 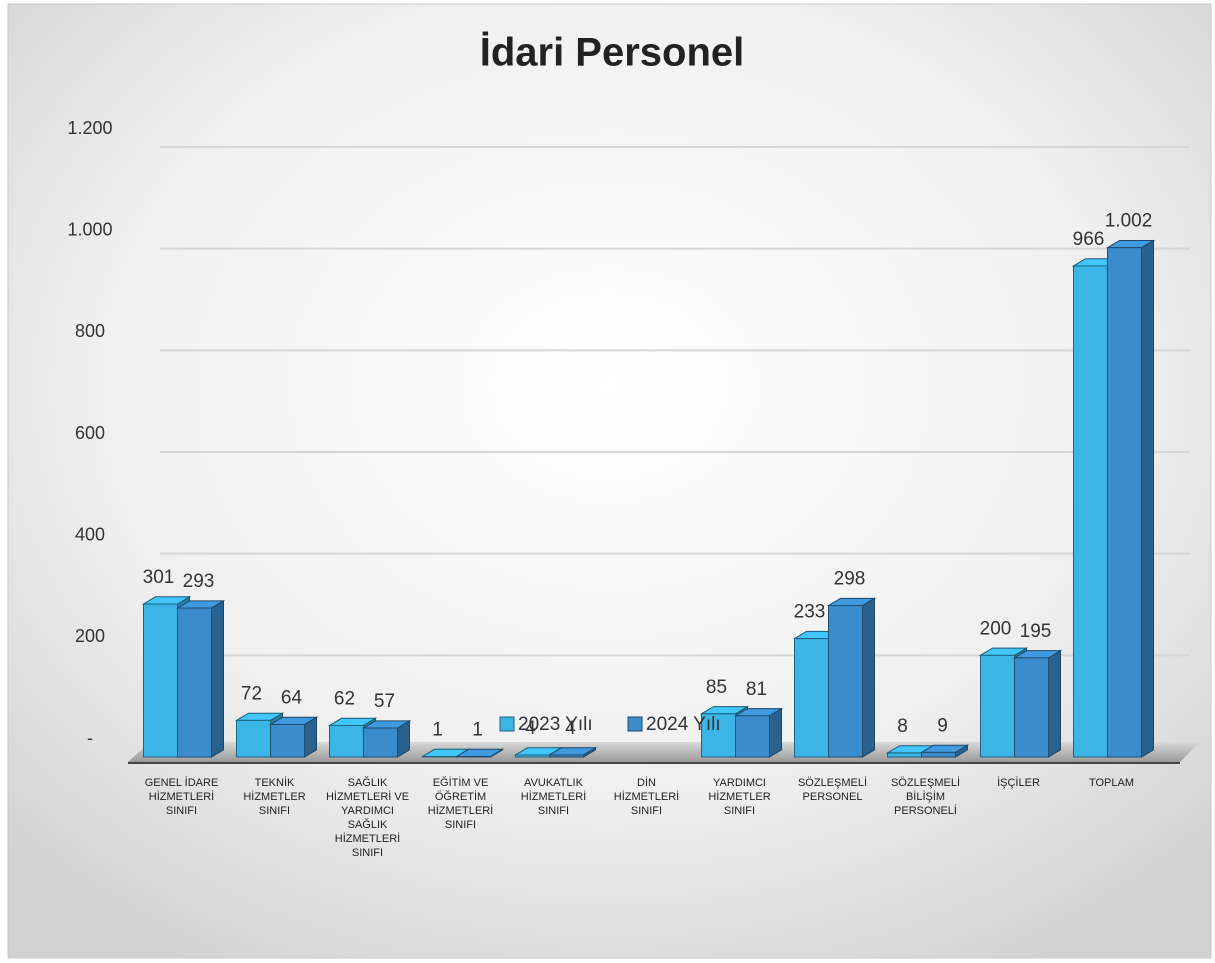 What do you see at coordinates (344, 698) in the screenshot?
I see `data-label: 62` at bounding box center [344, 698].